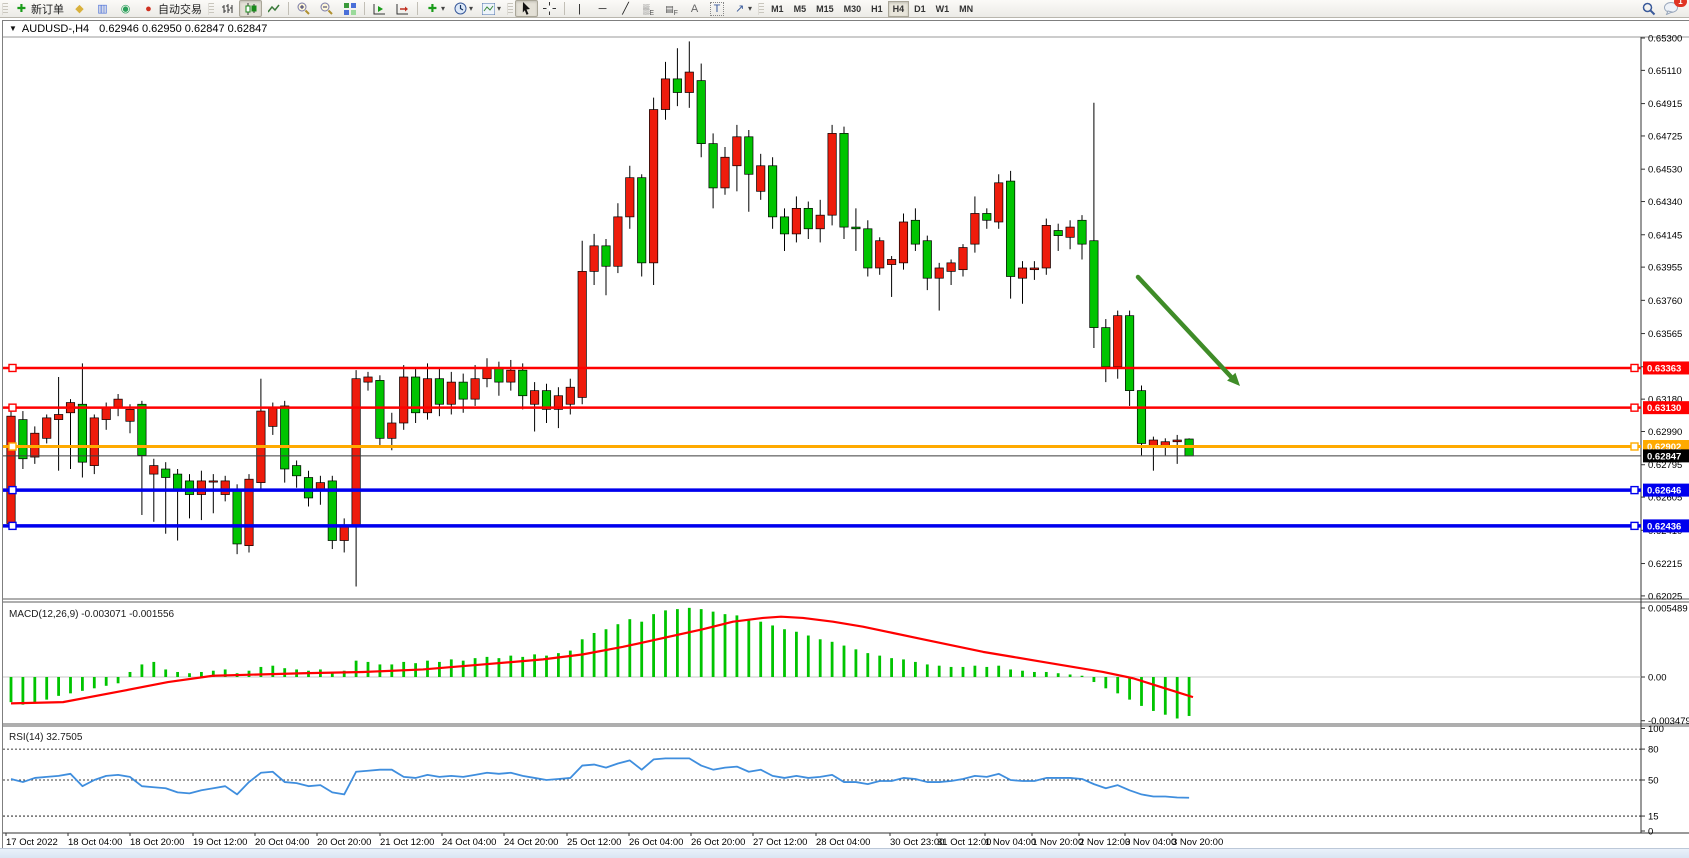 This screenshot has width=1689, height=858. Describe the element at coordinates (402, 8) in the screenshot. I see `chart-shift-button` at that location.